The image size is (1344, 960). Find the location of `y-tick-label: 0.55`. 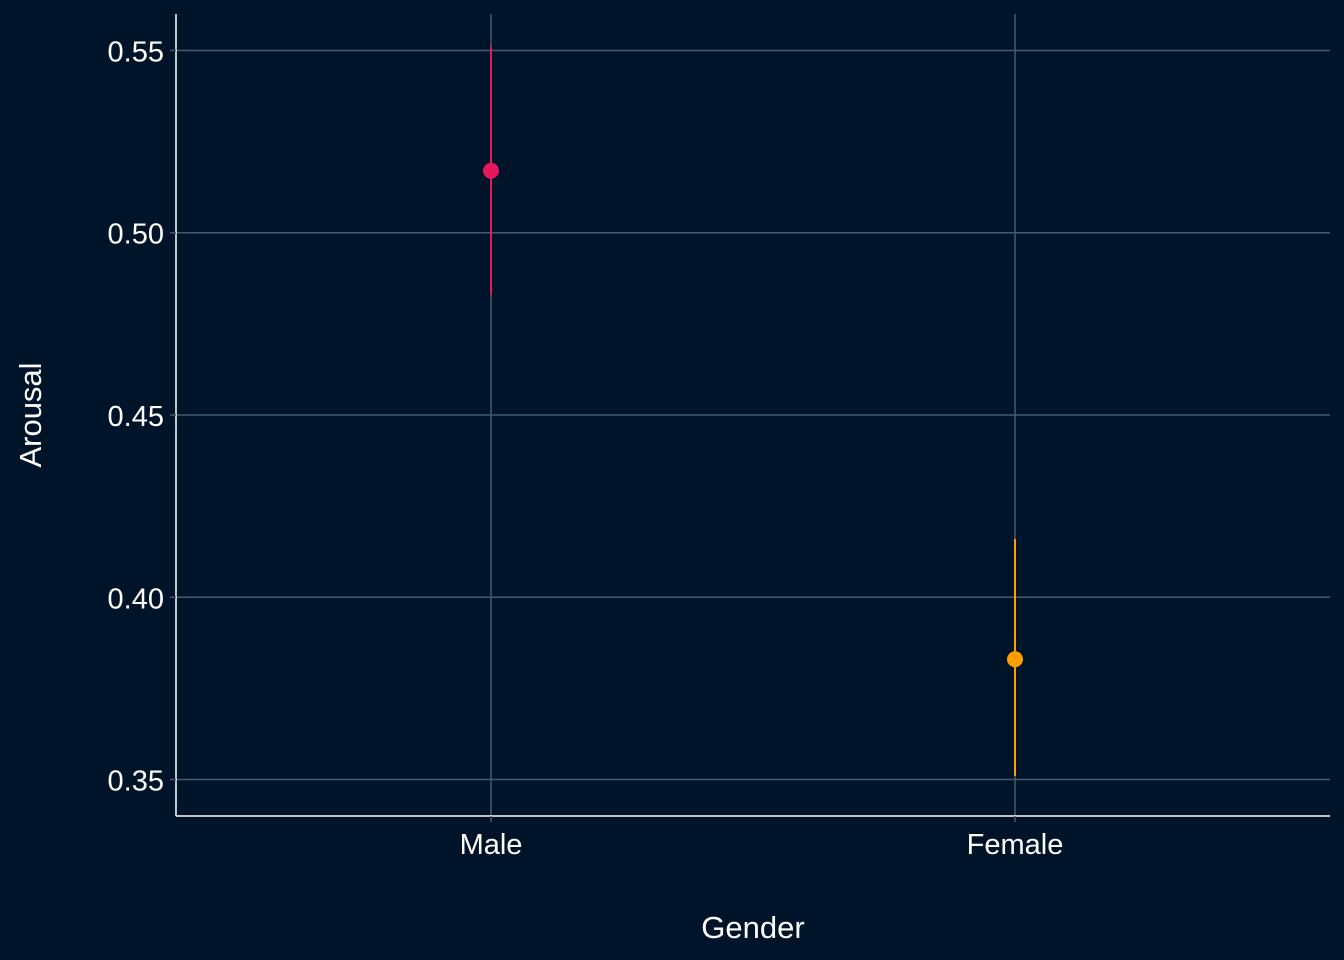

y-tick-label: 0.55 is located at coordinates (136, 52).